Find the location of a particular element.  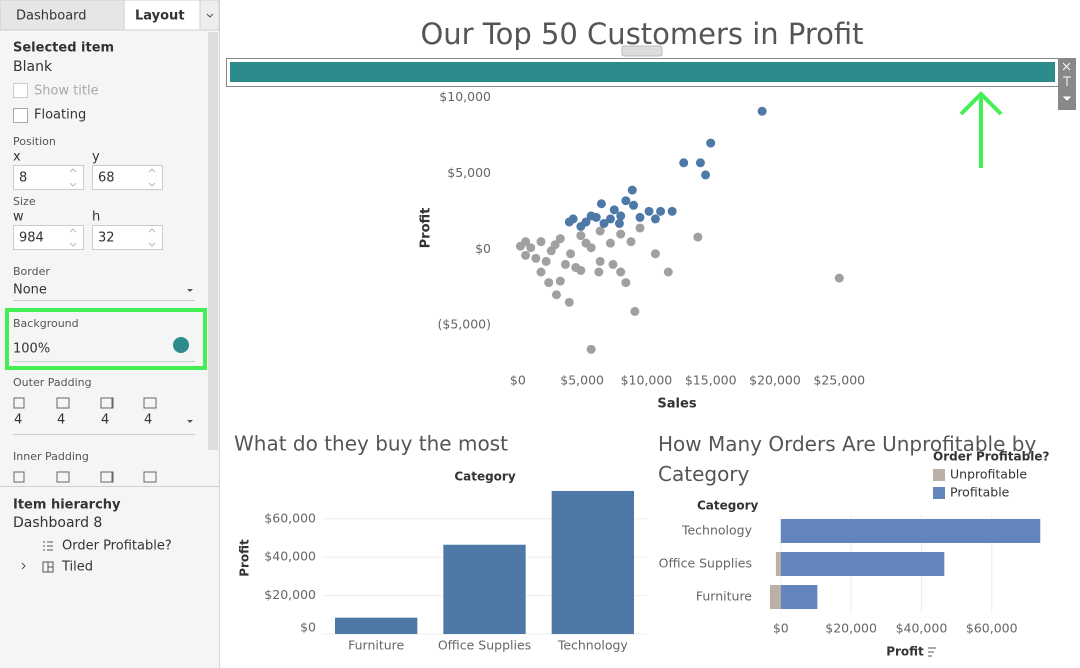

expand-arrow is located at coordinates (23, 566).